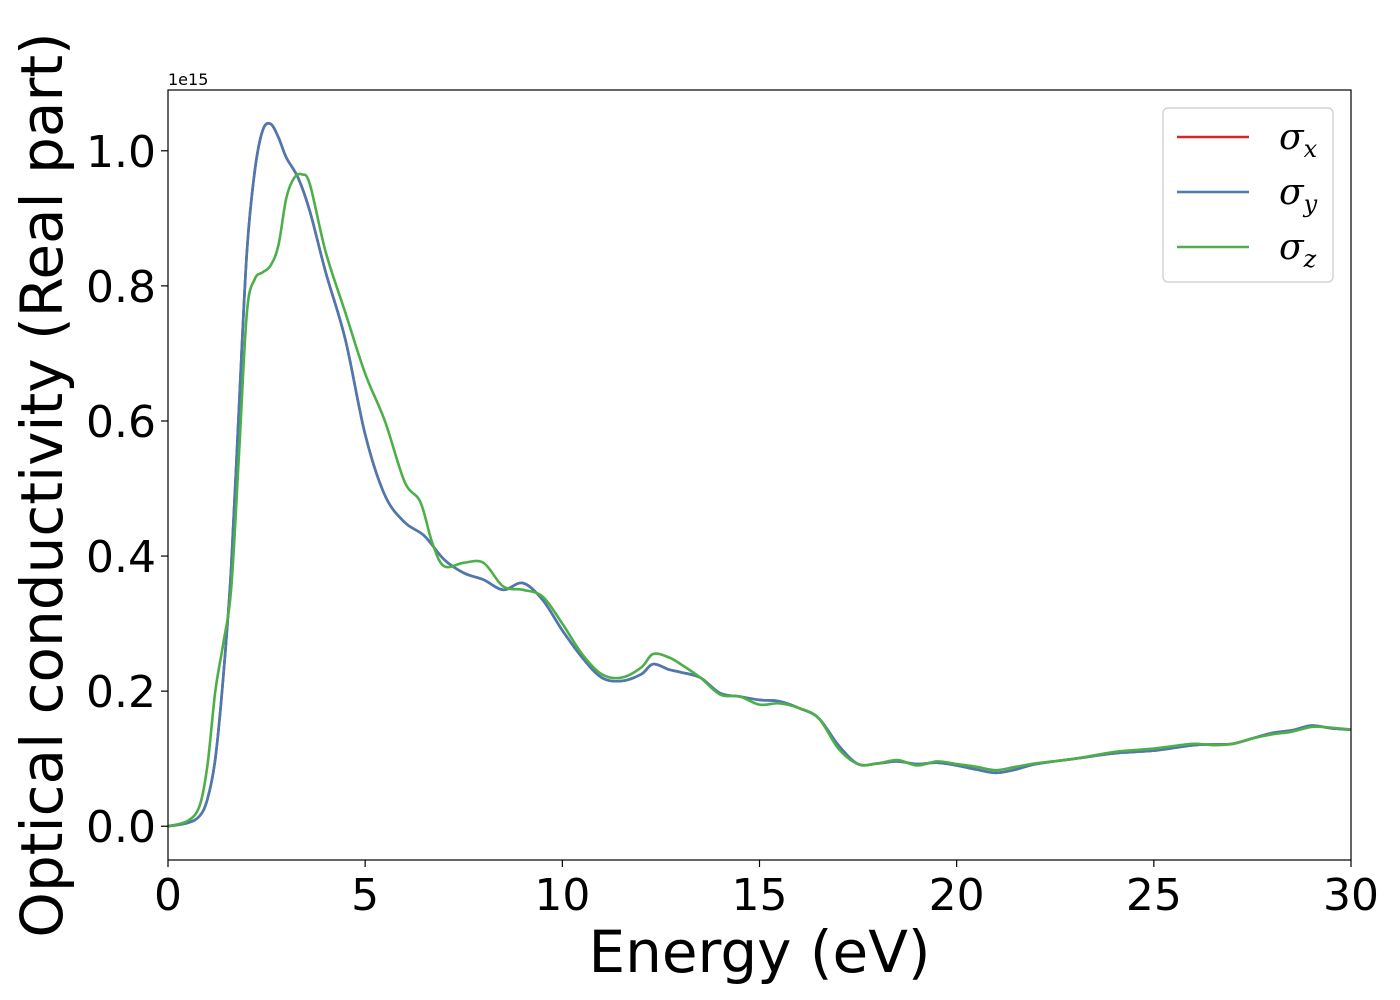 This screenshot has height=1000, width=1400. What do you see at coordinates (562, 895) in the screenshot?
I see `x-tick-label: 10` at bounding box center [562, 895].